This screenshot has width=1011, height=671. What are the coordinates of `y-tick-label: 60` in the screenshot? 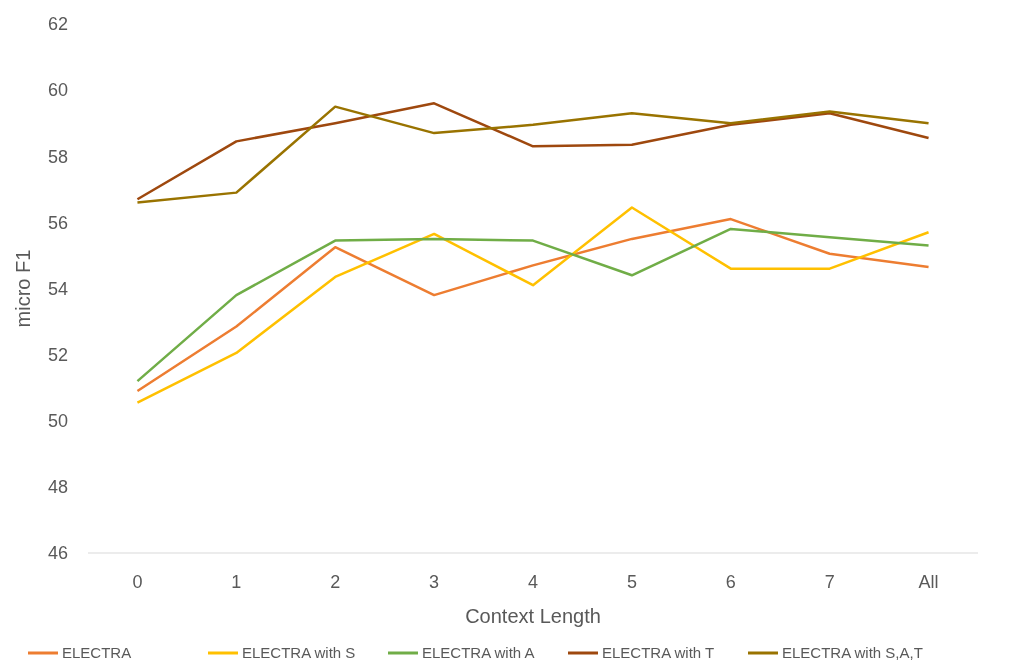 It's located at (57, 90).